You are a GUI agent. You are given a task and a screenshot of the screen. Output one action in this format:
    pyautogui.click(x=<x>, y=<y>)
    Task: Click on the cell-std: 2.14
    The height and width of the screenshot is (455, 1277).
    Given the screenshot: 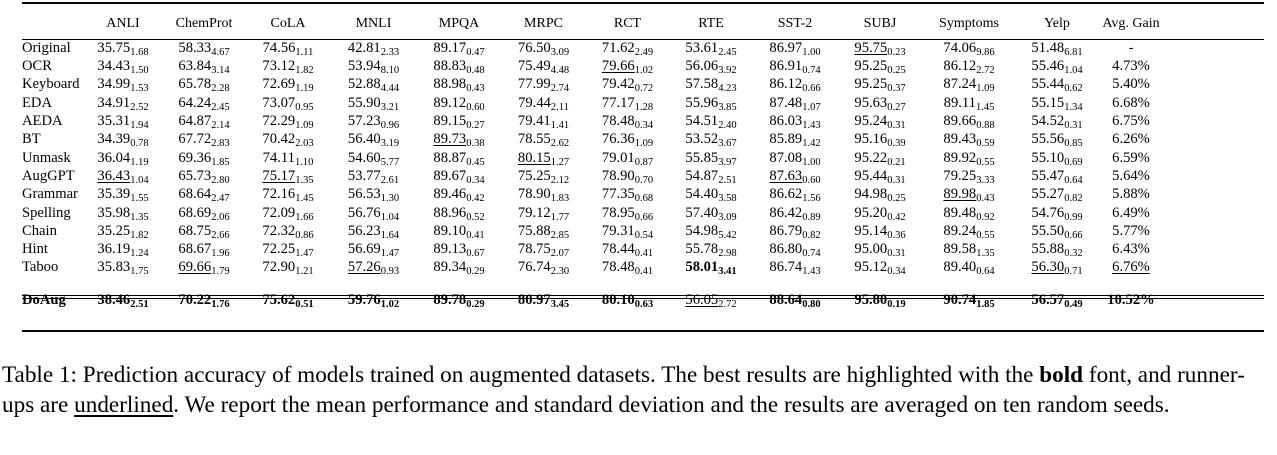 What is the action you would take?
    pyautogui.click(x=220, y=126)
    